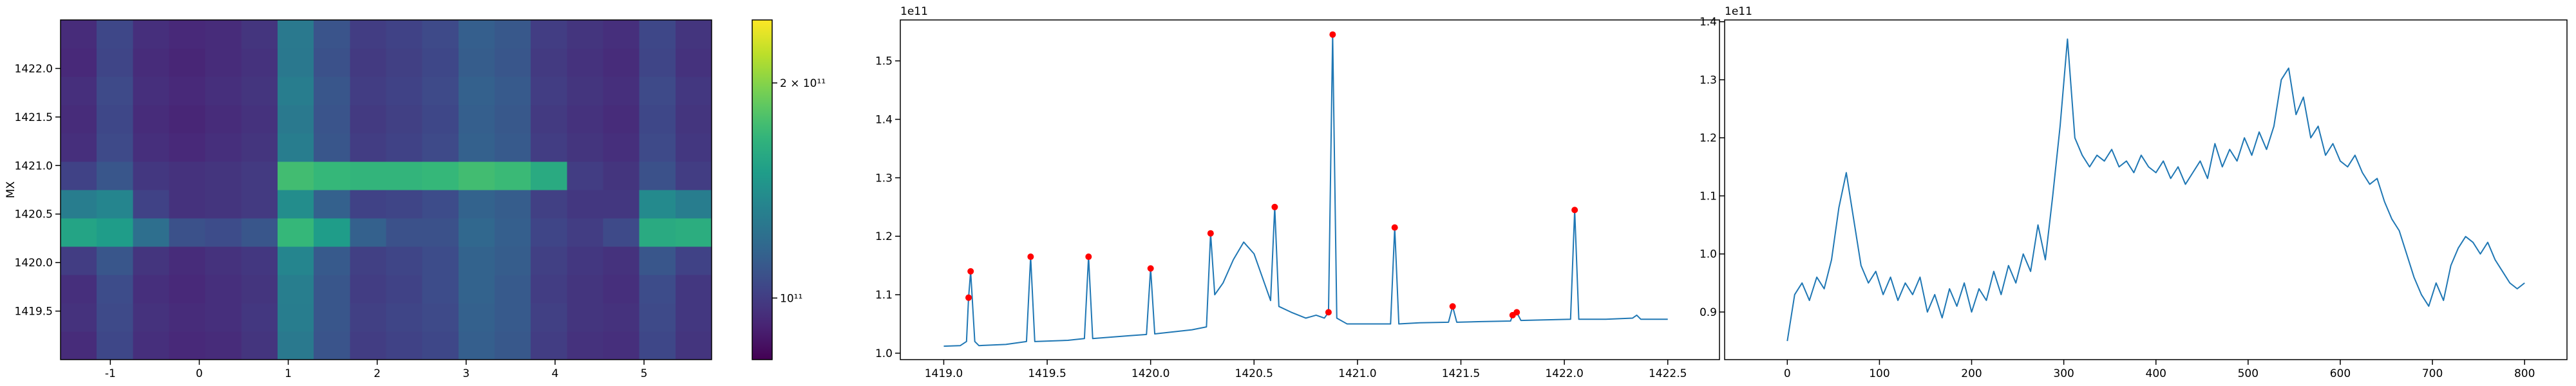 This screenshot has width=2576, height=386. Describe the element at coordinates (11, 189) in the screenshot. I see `y-axis-label: MX` at that location.